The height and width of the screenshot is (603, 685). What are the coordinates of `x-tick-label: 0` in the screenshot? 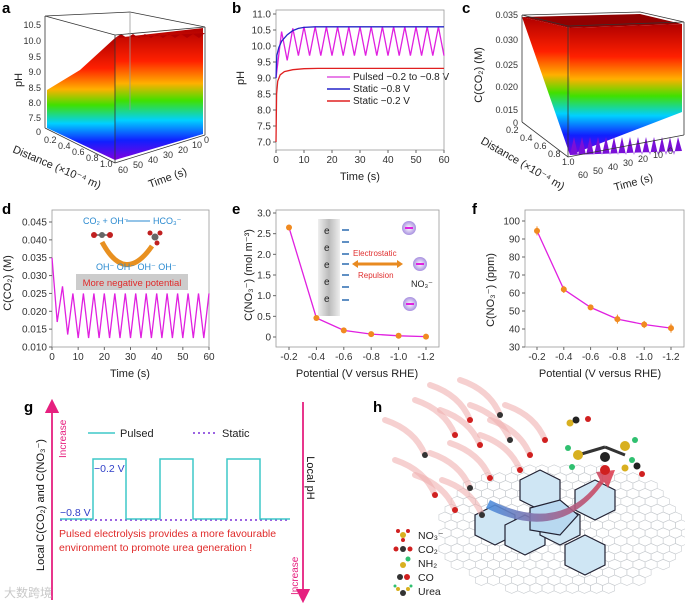 It's located at (276, 160).